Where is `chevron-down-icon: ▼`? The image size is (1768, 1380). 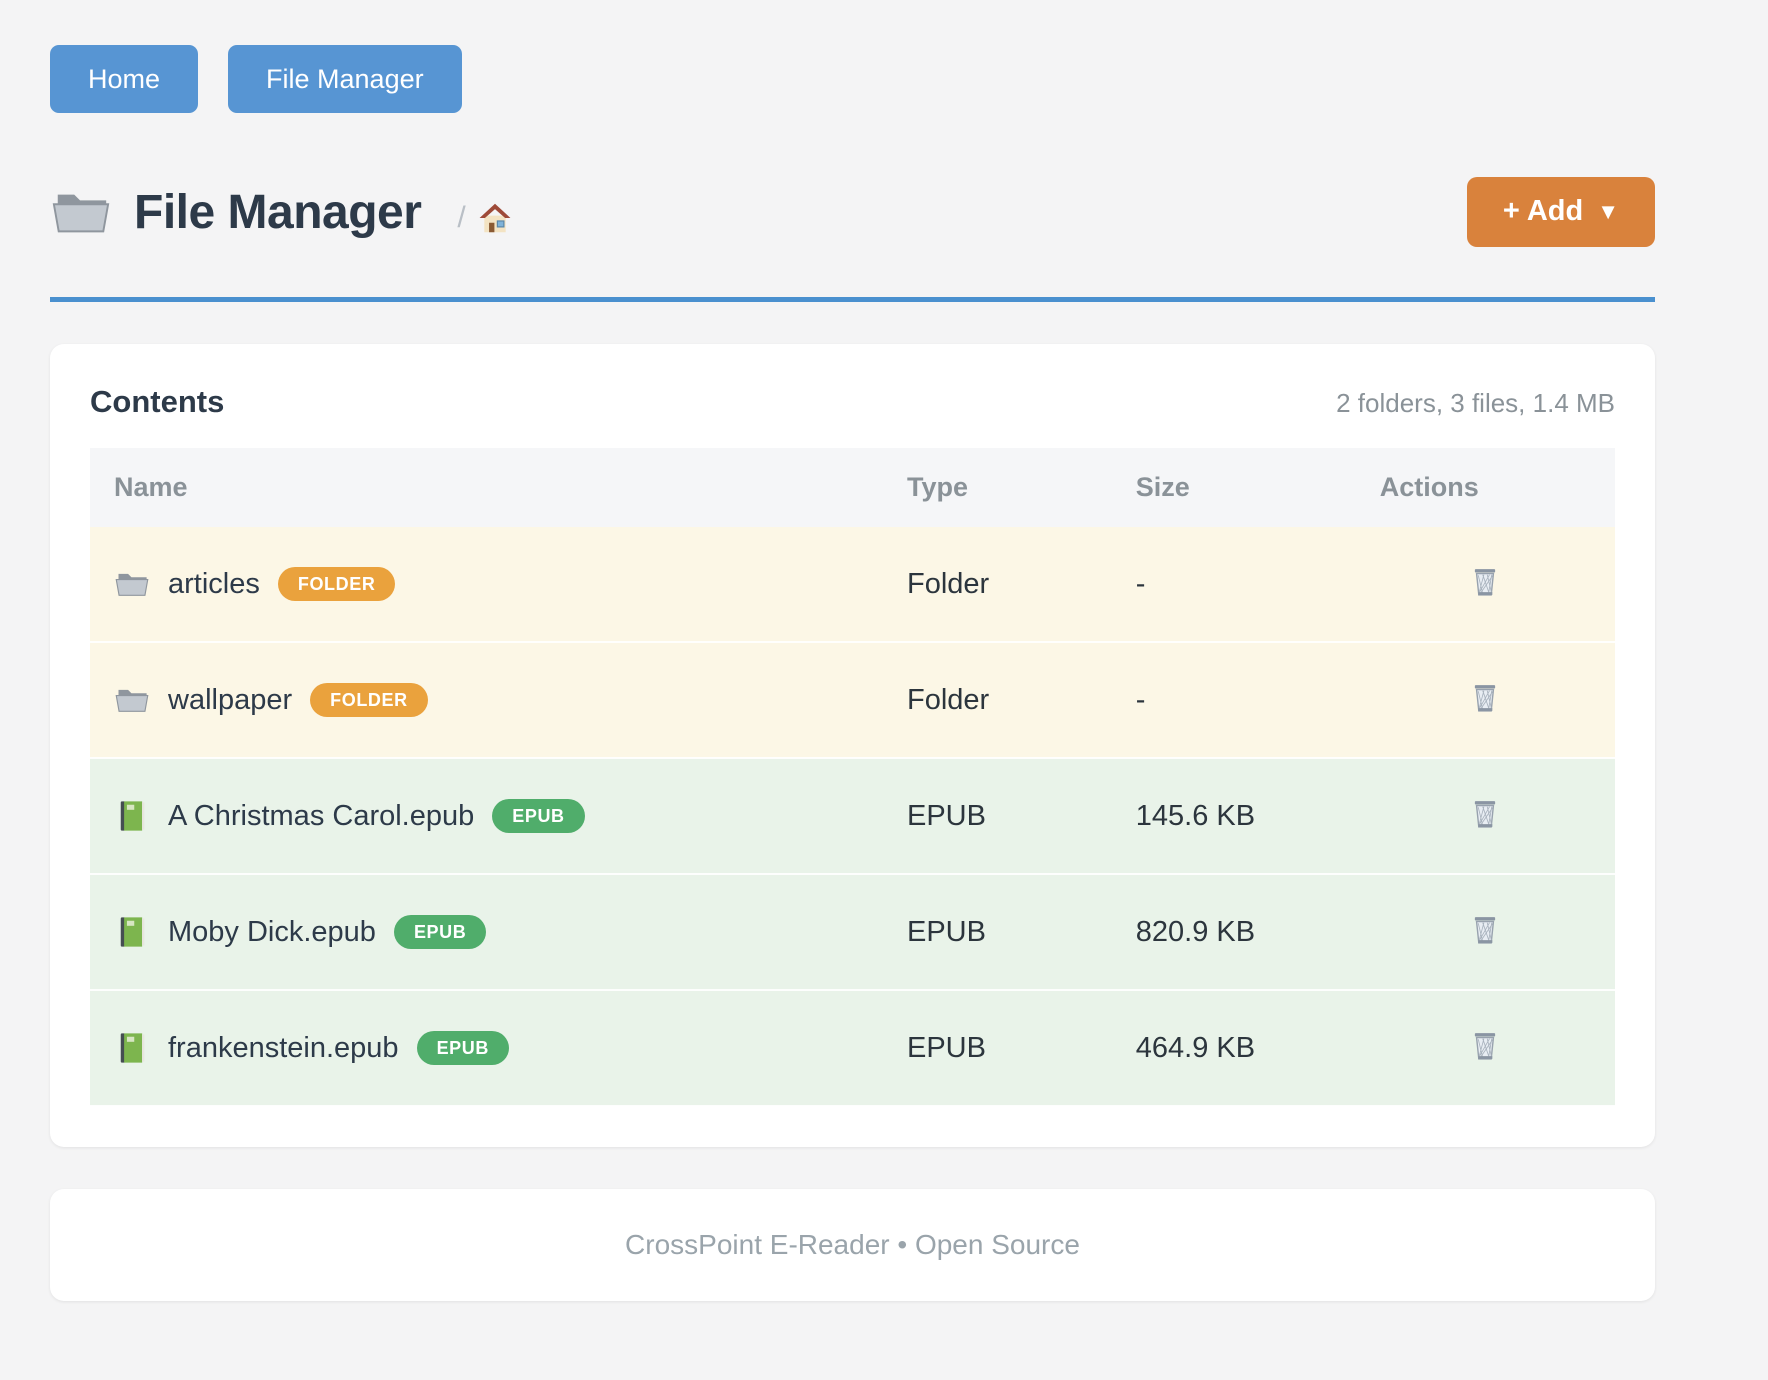
chevron-down-icon: ▼ is located at coordinates (1608, 212).